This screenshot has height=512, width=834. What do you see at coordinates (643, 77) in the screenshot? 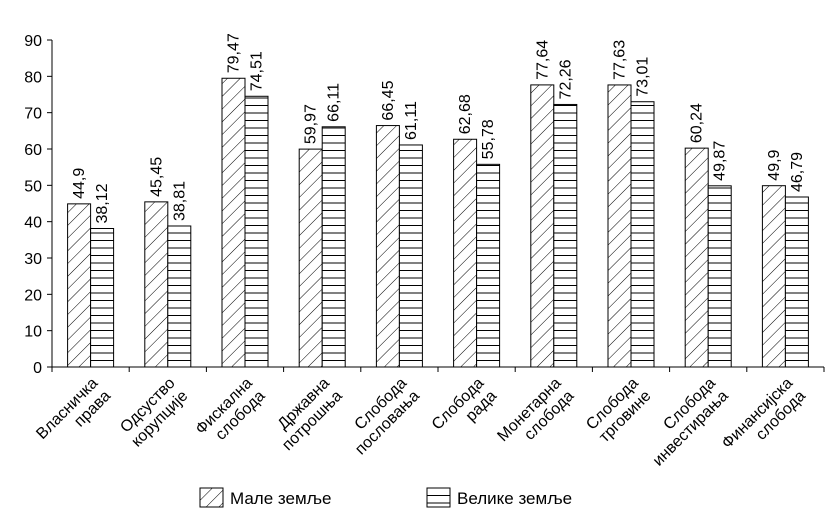
I see `data-label: 73,01` at bounding box center [643, 77].